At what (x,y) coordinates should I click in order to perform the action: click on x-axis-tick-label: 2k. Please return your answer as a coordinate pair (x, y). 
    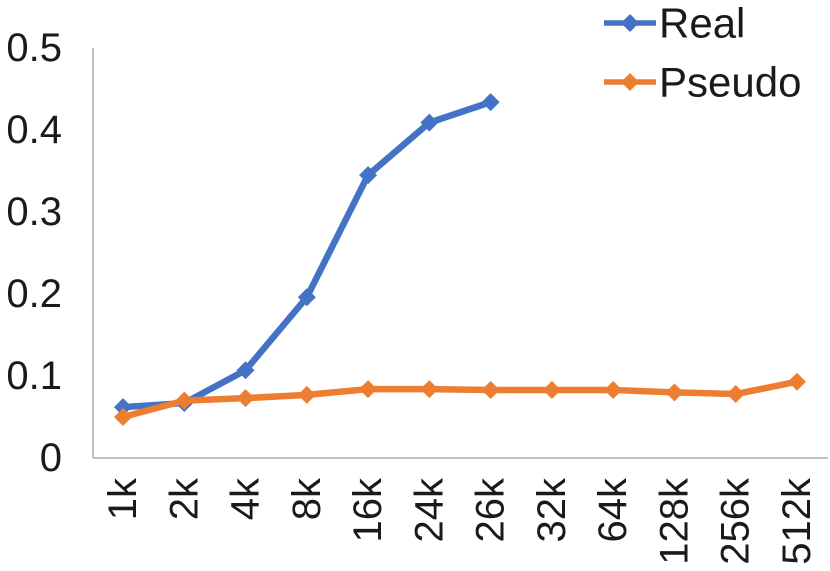
    Looking at the image, I should click on (184, 498).